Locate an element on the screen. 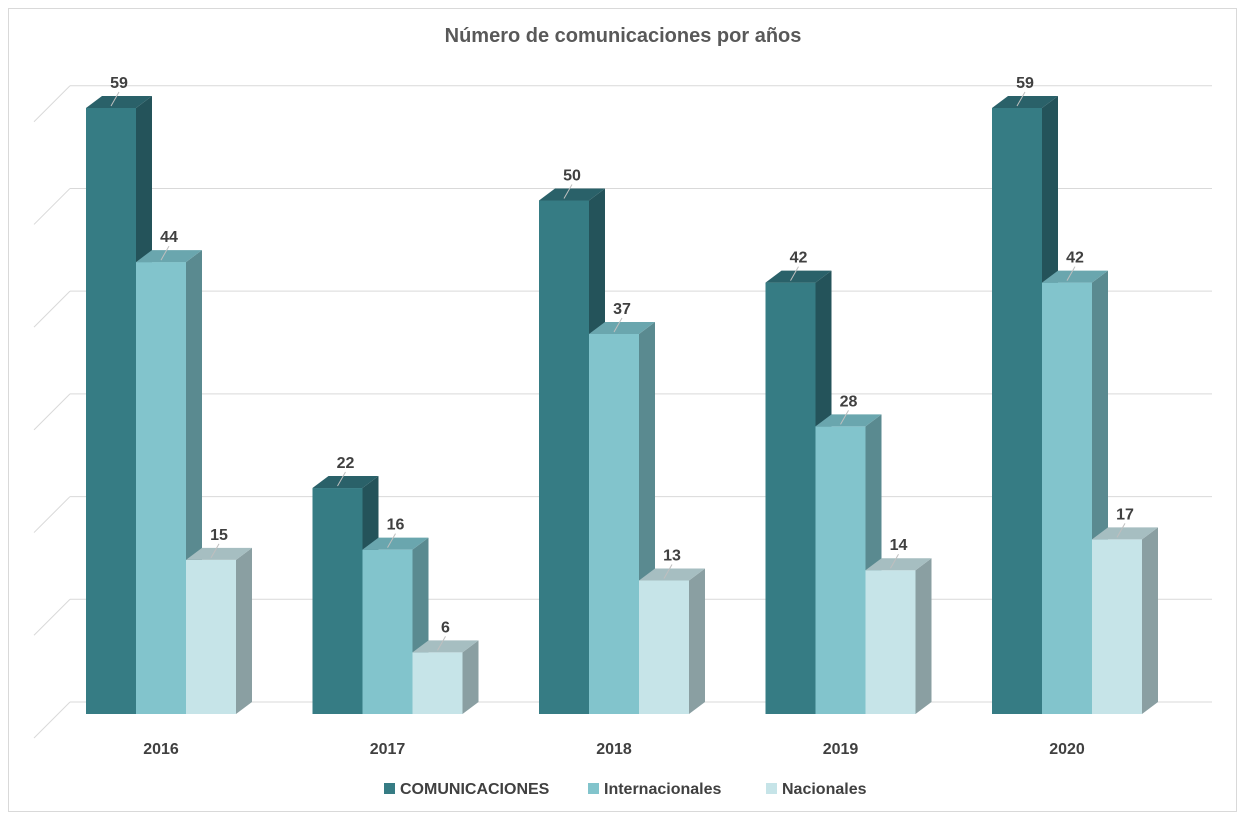 The height and width of the screenshot is (822, 1247). data-label: 6 is located at coordinates (445, 627).